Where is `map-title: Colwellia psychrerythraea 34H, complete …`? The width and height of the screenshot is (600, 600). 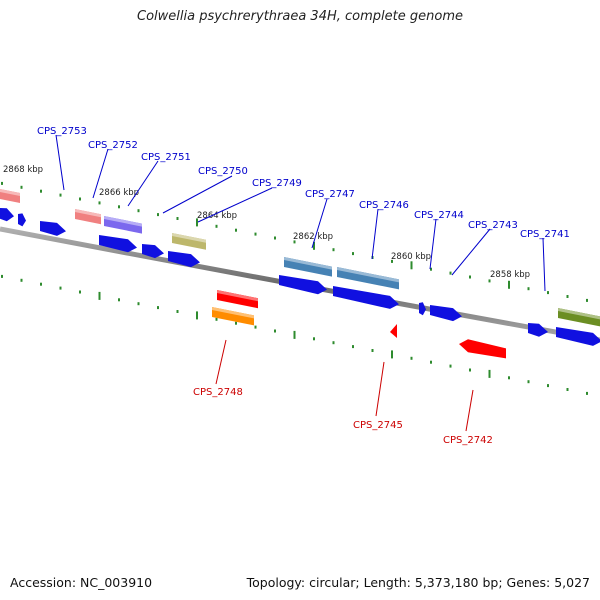
map-title: Colwellia psychrerythraea 34H, complete … is located at coordinates (300, 16).